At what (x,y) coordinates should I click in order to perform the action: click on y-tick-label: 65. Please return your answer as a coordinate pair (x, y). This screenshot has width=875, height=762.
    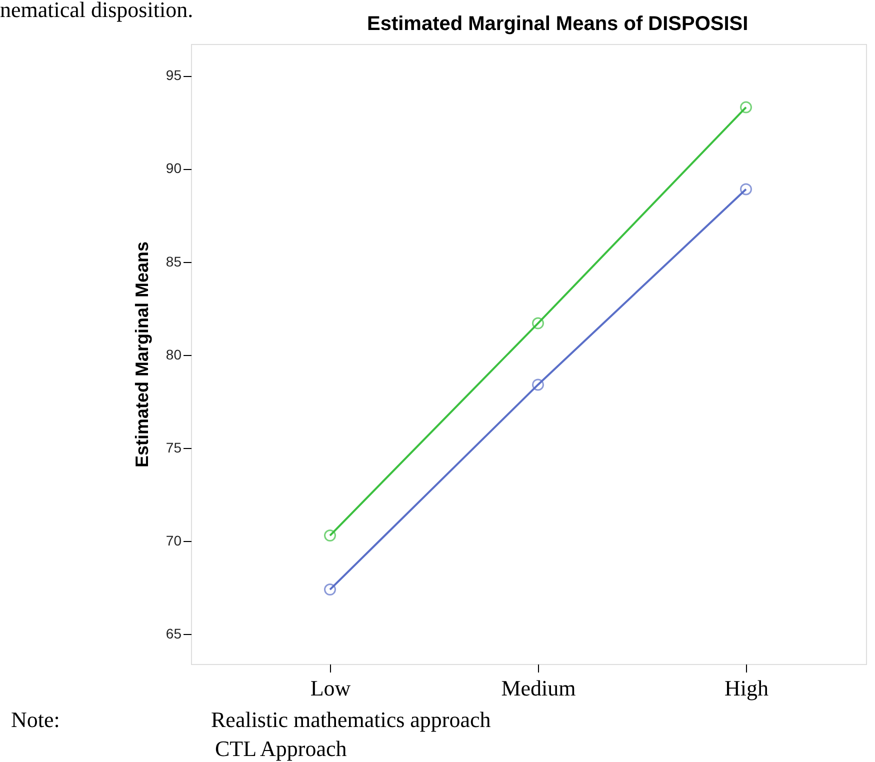
    Looking at the image, I should click on (174, 634).